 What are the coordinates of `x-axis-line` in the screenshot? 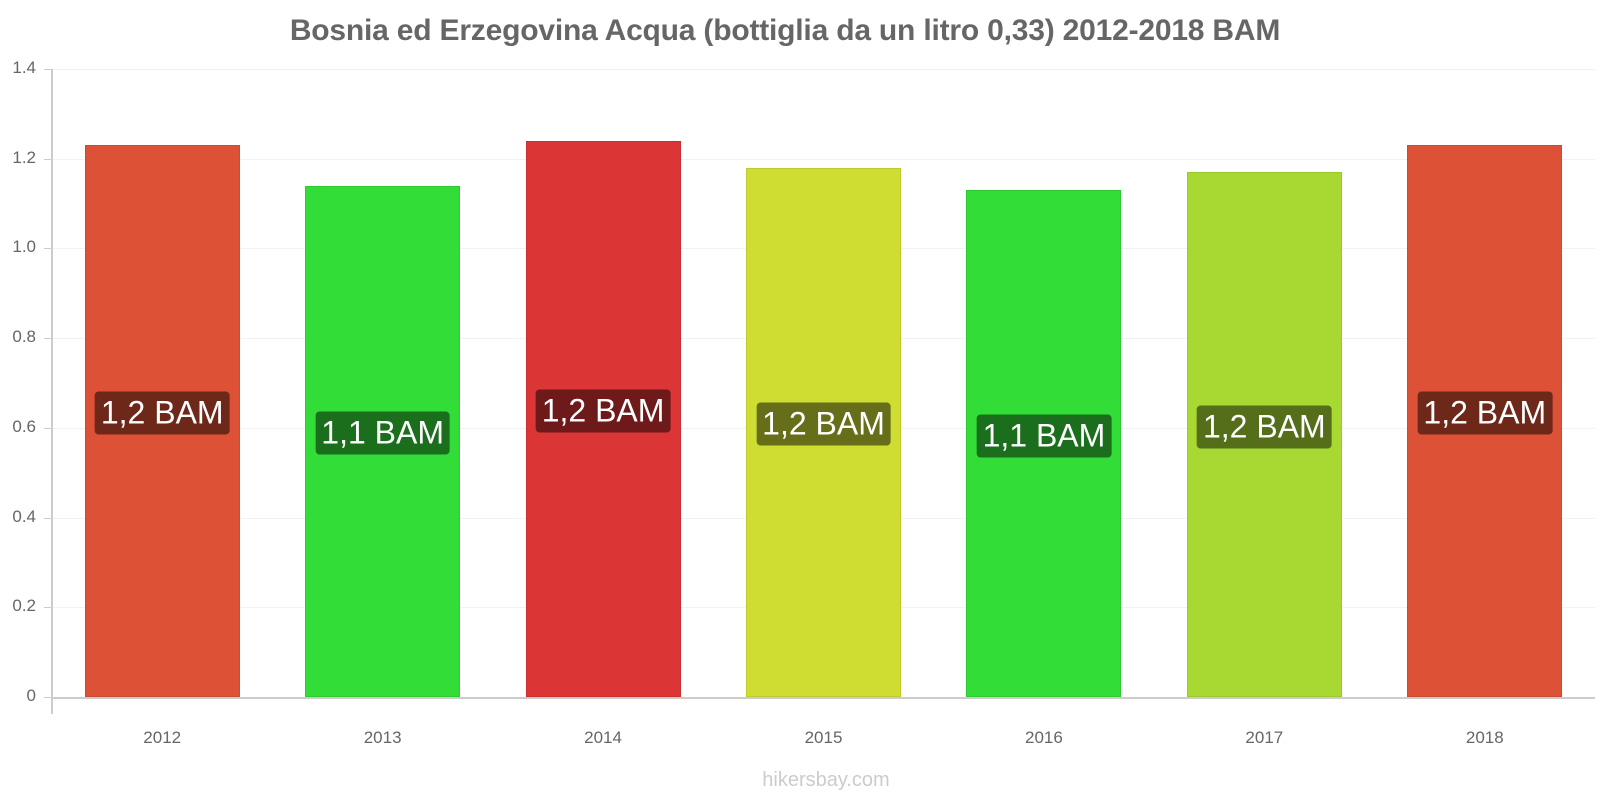 It's located at (823, 698).